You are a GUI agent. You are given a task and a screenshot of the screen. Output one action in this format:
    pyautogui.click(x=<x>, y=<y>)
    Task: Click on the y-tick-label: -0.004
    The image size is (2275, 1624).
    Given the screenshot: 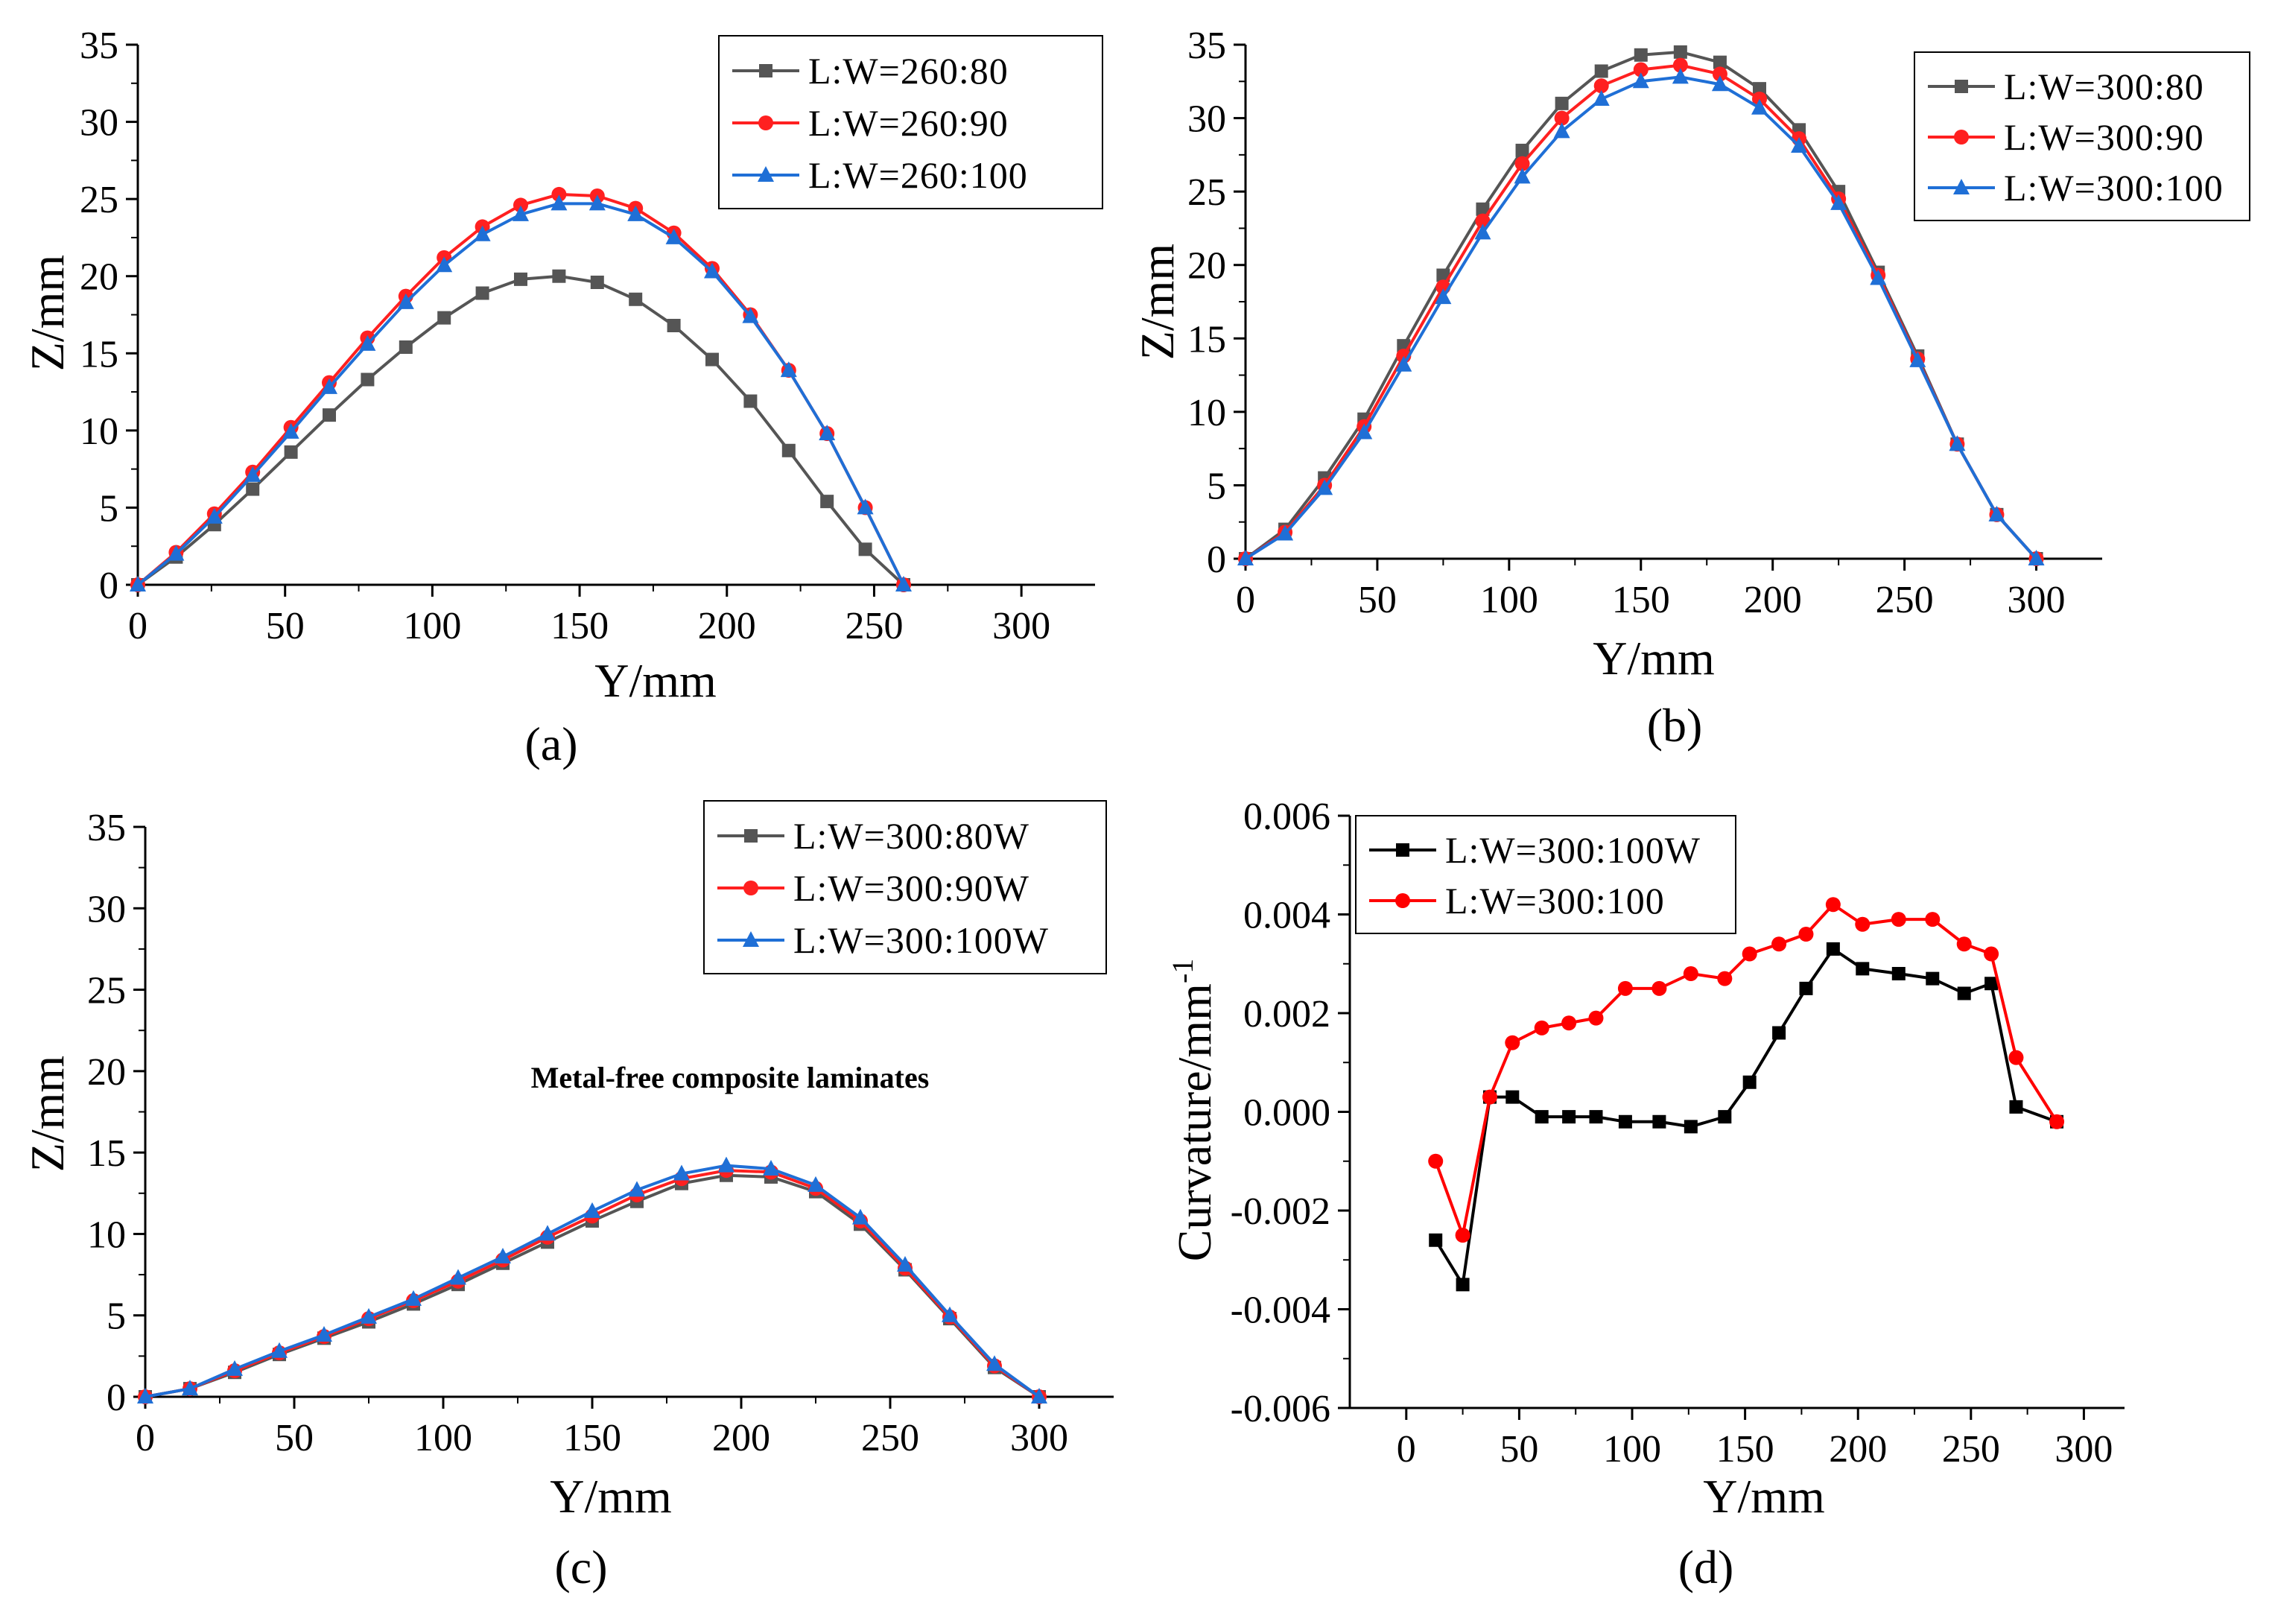 What is the action you would take?
    pyautogui.click(x=1280, y=1311)
    